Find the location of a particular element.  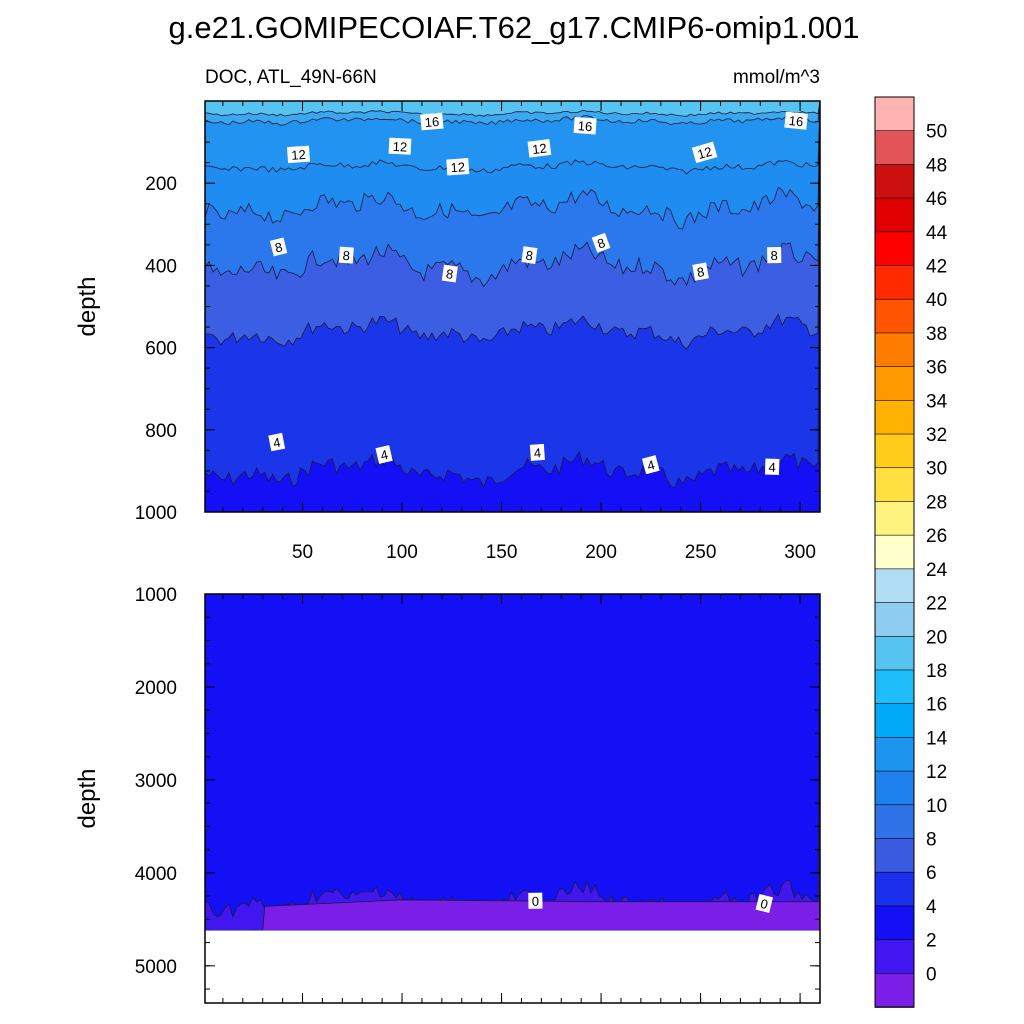

contour-label: 0 is located at coordinates (764, 903).